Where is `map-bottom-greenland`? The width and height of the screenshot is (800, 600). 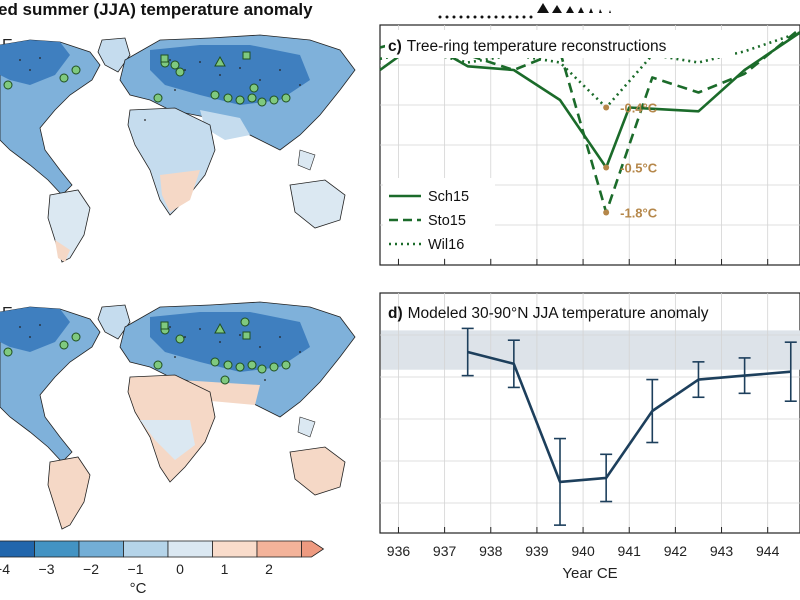
map-bottom-greenland is located at coordinates (114, 322).